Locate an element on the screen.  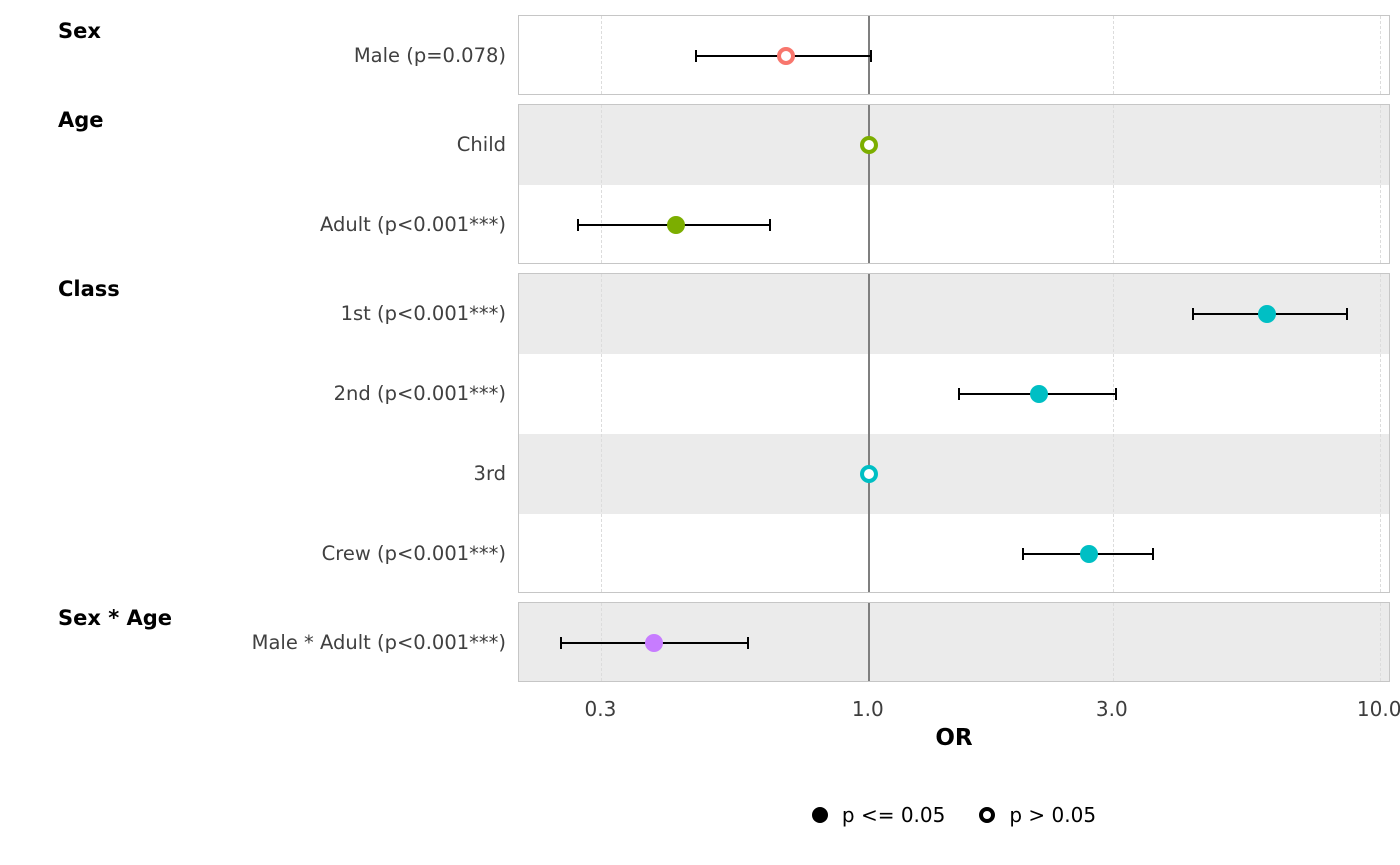
facet-band-sex: Sex Male (p=0.078) is located at coordinates (700, 55).